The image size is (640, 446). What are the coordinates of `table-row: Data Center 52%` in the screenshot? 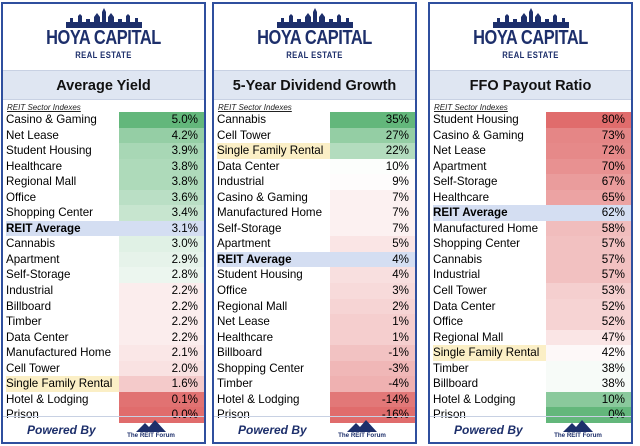 It's located at (530, 306).